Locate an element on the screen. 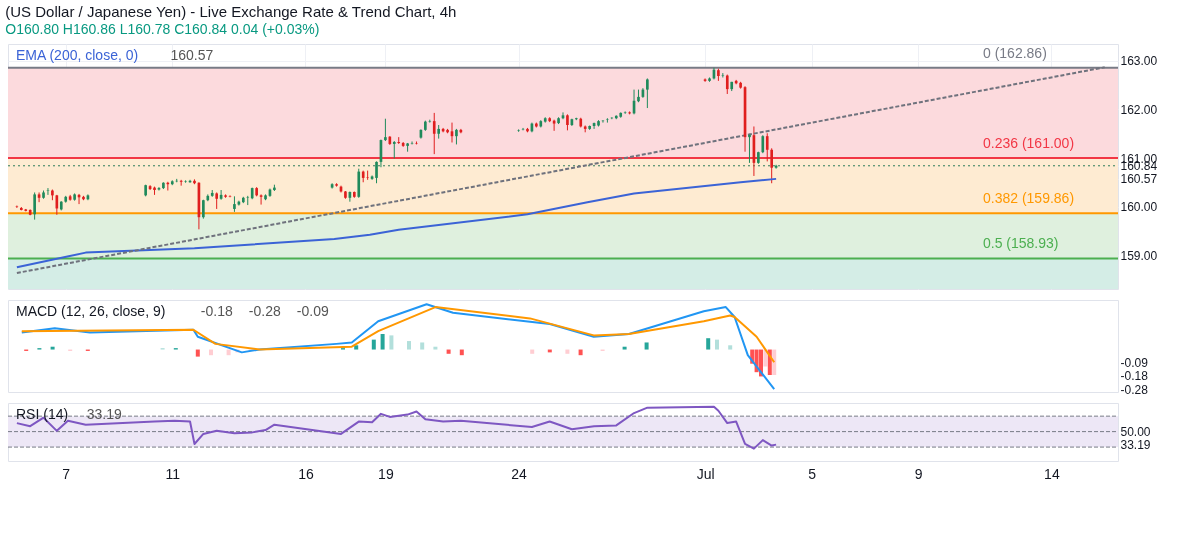  annotation: 33.19 is located at coordinates (104, 414).